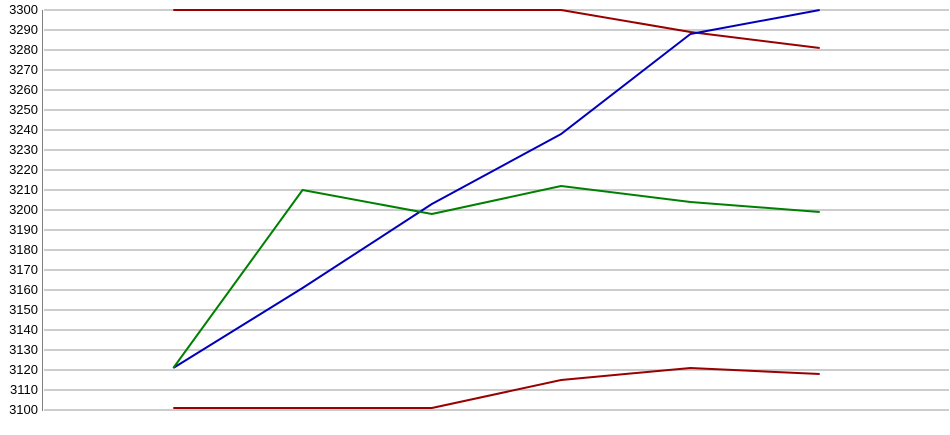 This screenshot has height=435, width=950. Describe the element at coordinates (496, 388) in the screenshot. I see `series-dark-red-lower-line` at that location.